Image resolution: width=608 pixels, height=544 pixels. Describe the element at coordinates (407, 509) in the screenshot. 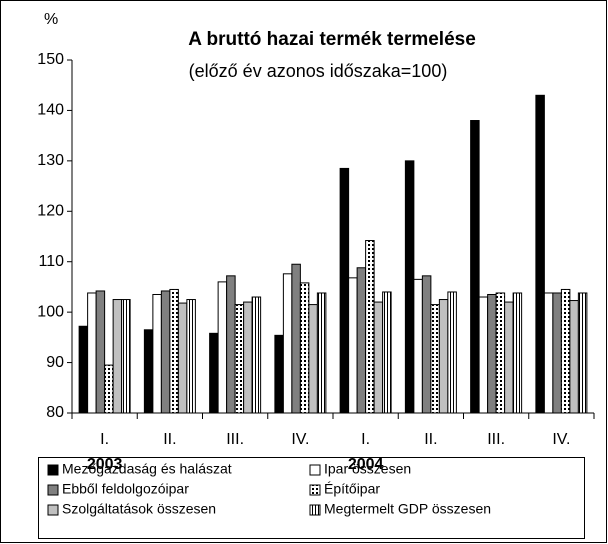

I see `legend-label: Megtermelt GDP összesen` at that location.